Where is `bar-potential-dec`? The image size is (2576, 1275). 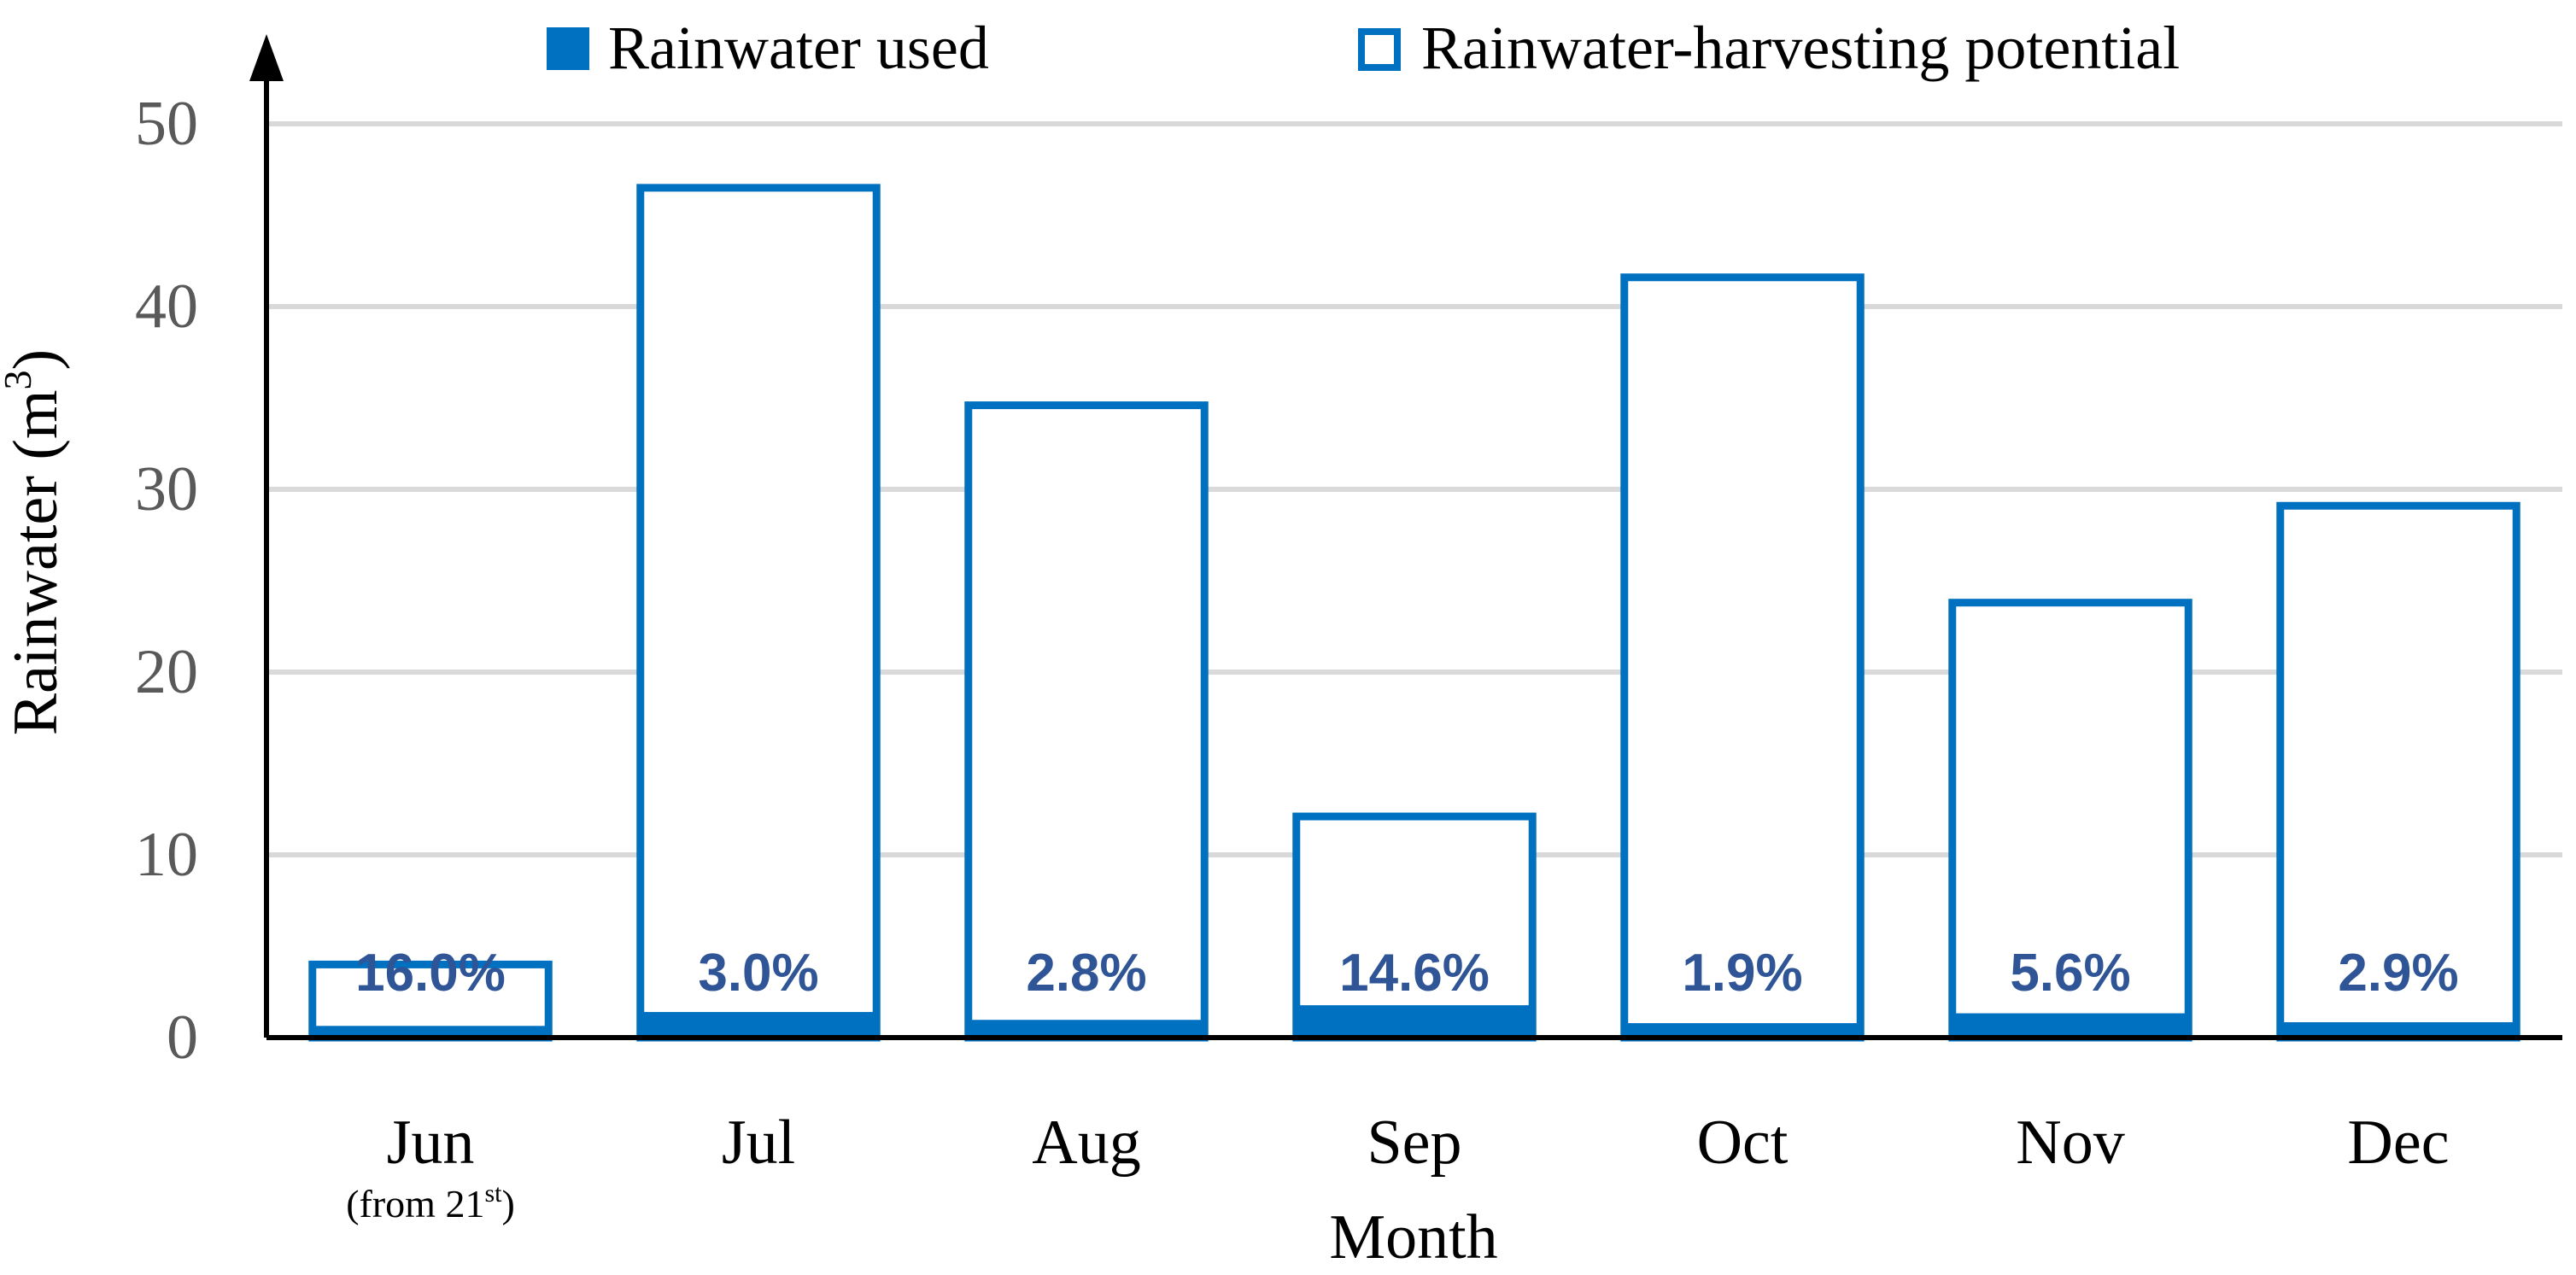
bar-potential-dec is located at coordinates (2398, 771).